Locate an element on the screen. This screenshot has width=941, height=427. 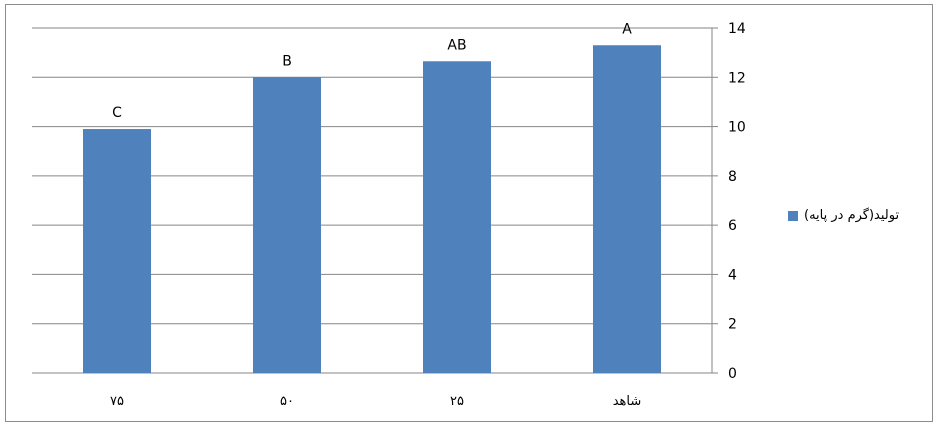
y-tick-label: 6 is located at coordinates (732, 226).